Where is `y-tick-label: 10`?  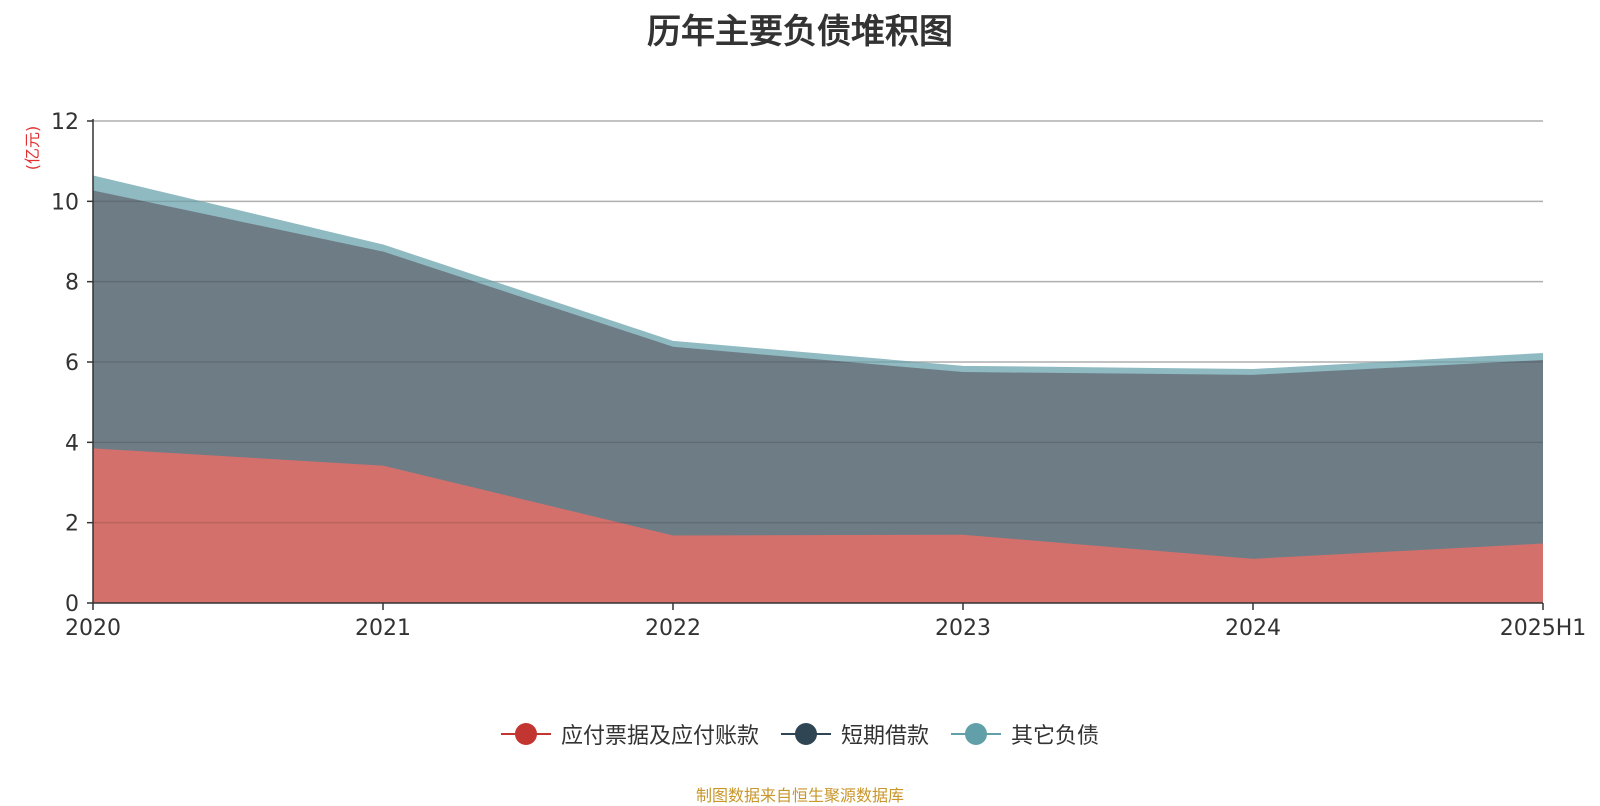
y-tick-label: 10 is located at coordinates (65, 202).